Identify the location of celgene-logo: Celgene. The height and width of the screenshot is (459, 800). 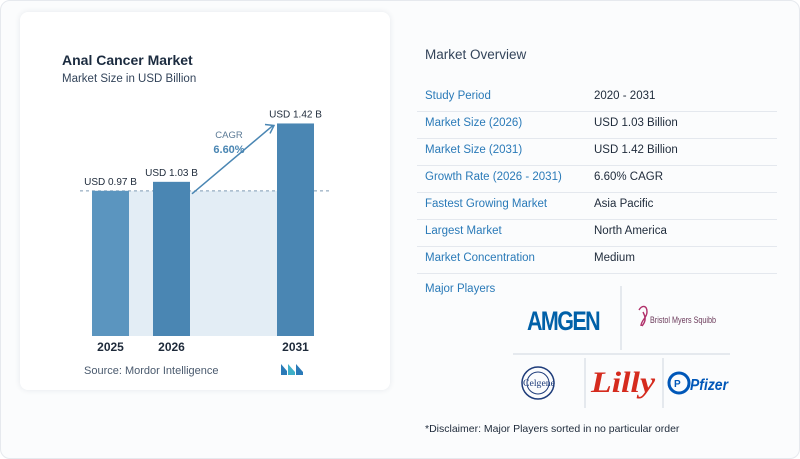
(538, 383).